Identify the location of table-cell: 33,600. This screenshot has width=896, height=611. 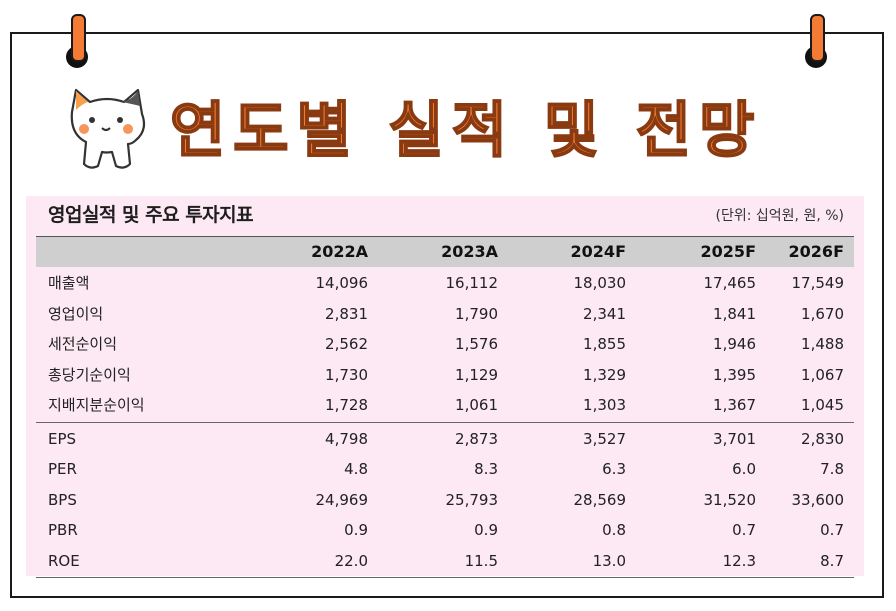
(818, 499).